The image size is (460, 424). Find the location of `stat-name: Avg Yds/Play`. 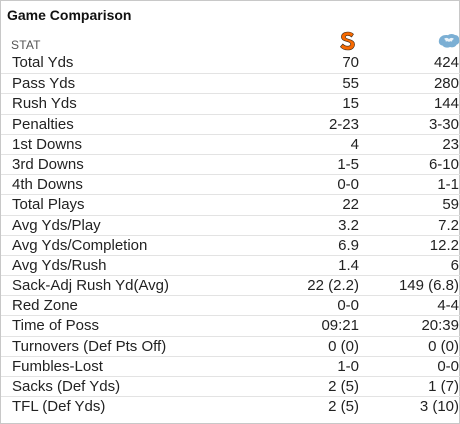

stat-name: Avg Yds/Play is located at coordinates (56, 225).